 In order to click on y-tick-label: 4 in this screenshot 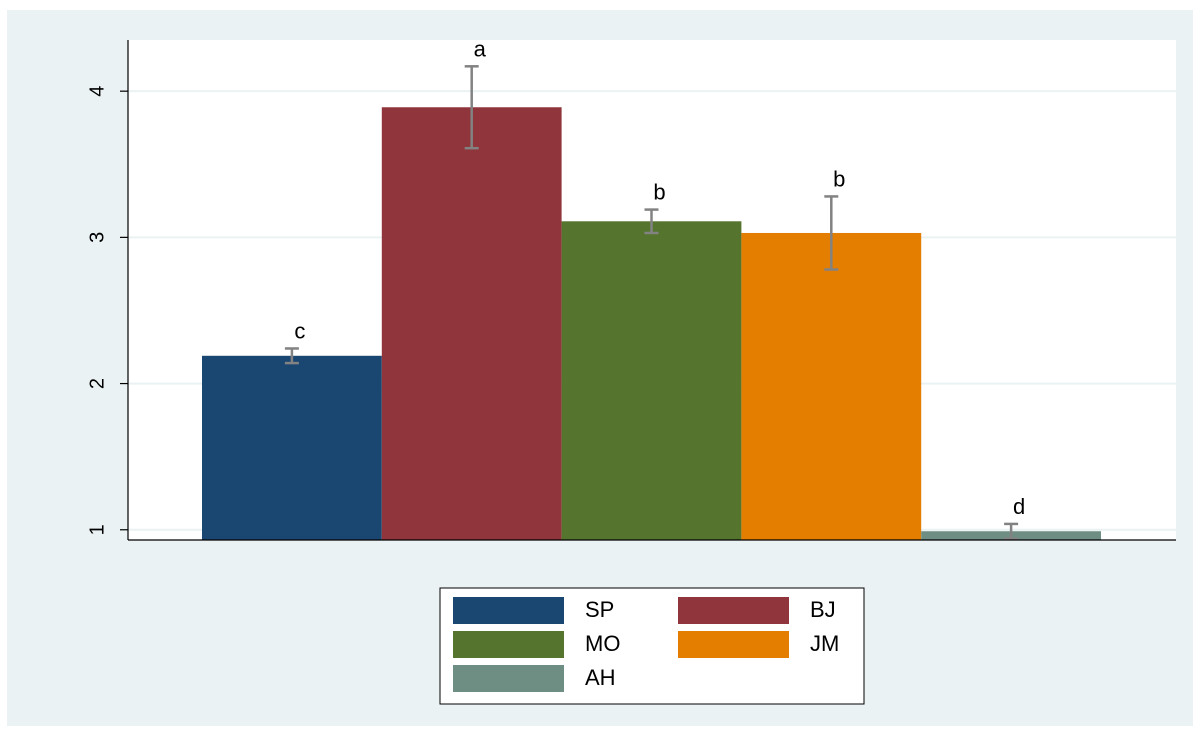, I will do `click(97, 91)`.